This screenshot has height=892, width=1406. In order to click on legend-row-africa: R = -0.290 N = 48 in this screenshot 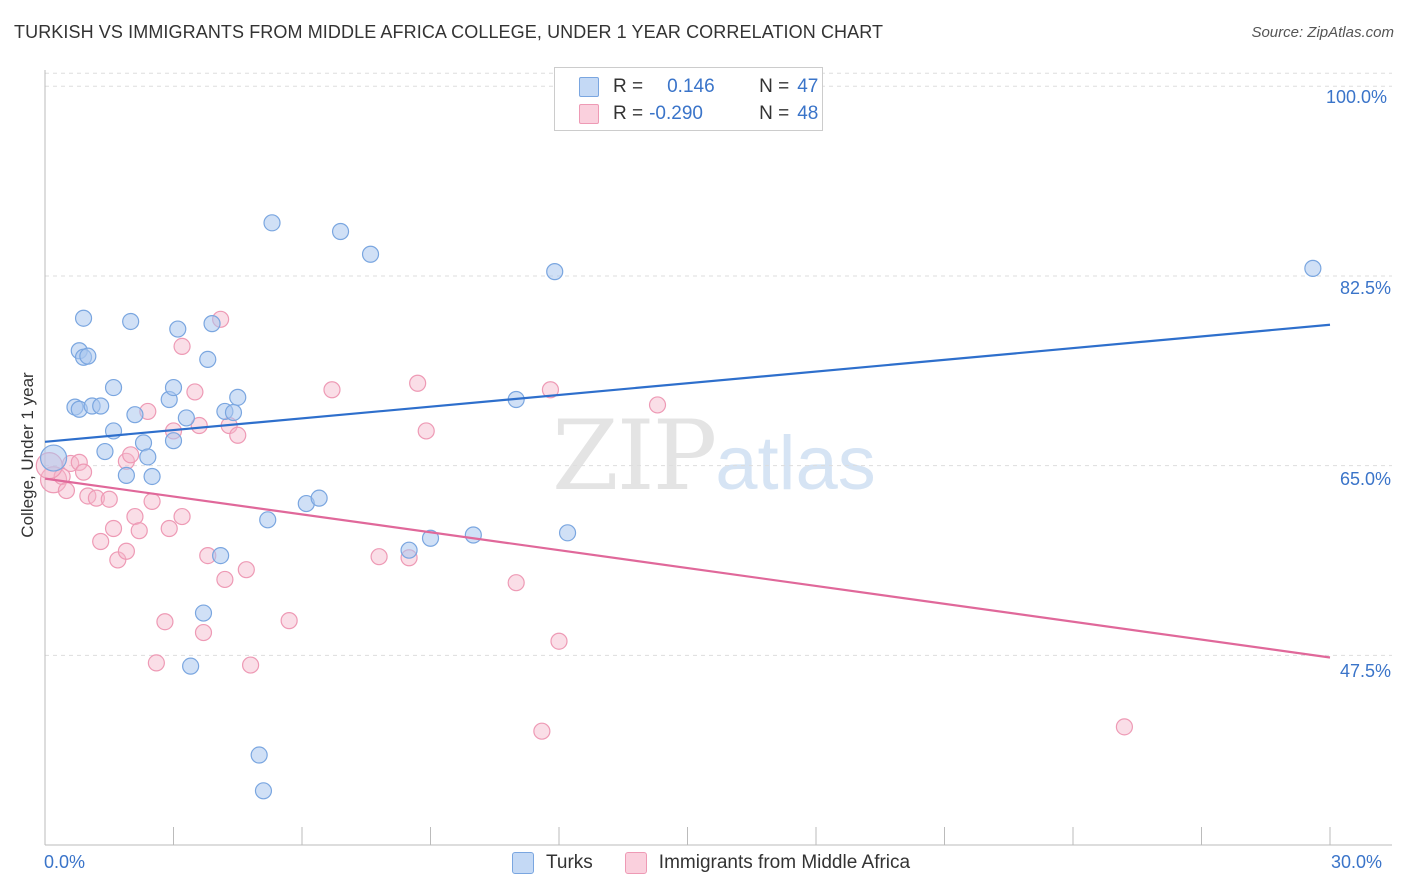, I will do `click(698, 114)`.